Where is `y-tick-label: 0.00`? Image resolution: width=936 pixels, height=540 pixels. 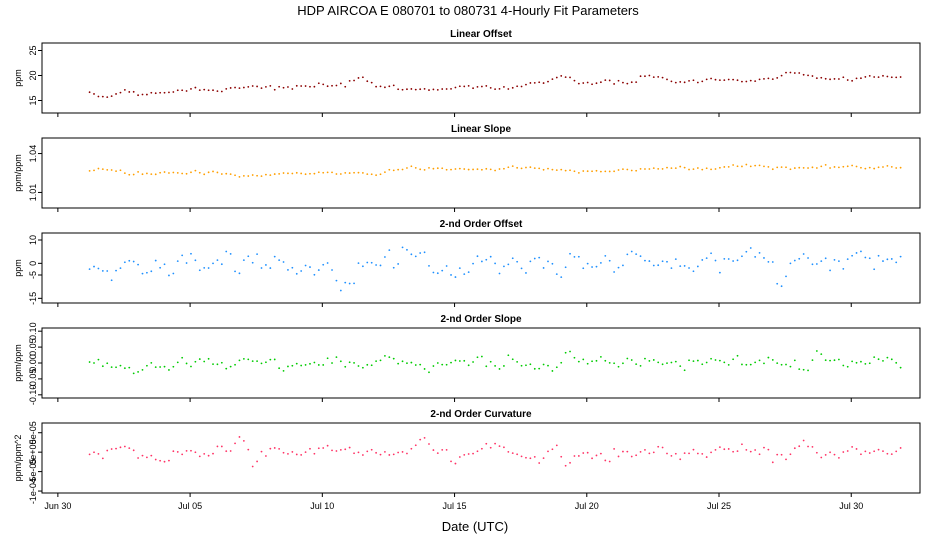 y-tick-label: 0.00 is located at coordinates (33, 363).